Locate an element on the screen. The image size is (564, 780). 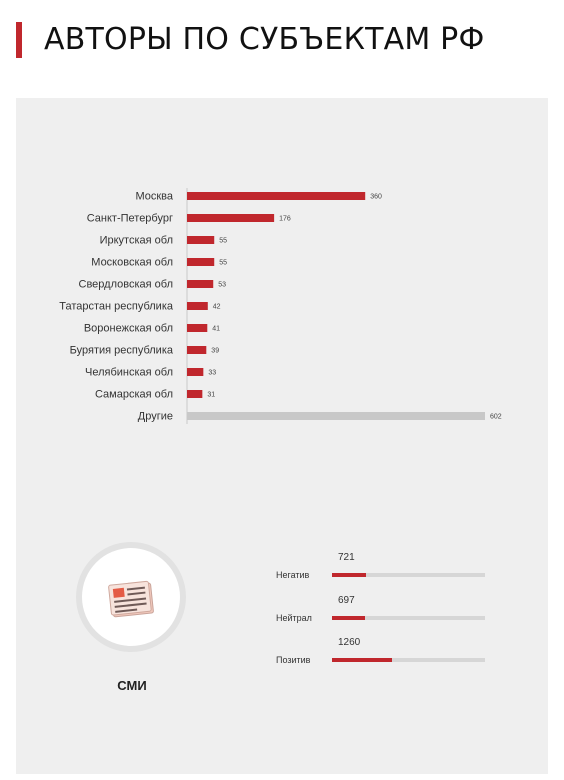
category-label: Москва is located at coordinates (154, 197).